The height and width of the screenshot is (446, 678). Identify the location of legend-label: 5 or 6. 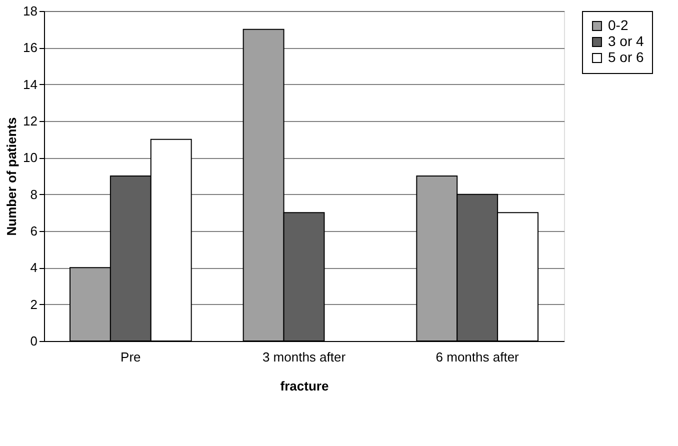
(626, 57).